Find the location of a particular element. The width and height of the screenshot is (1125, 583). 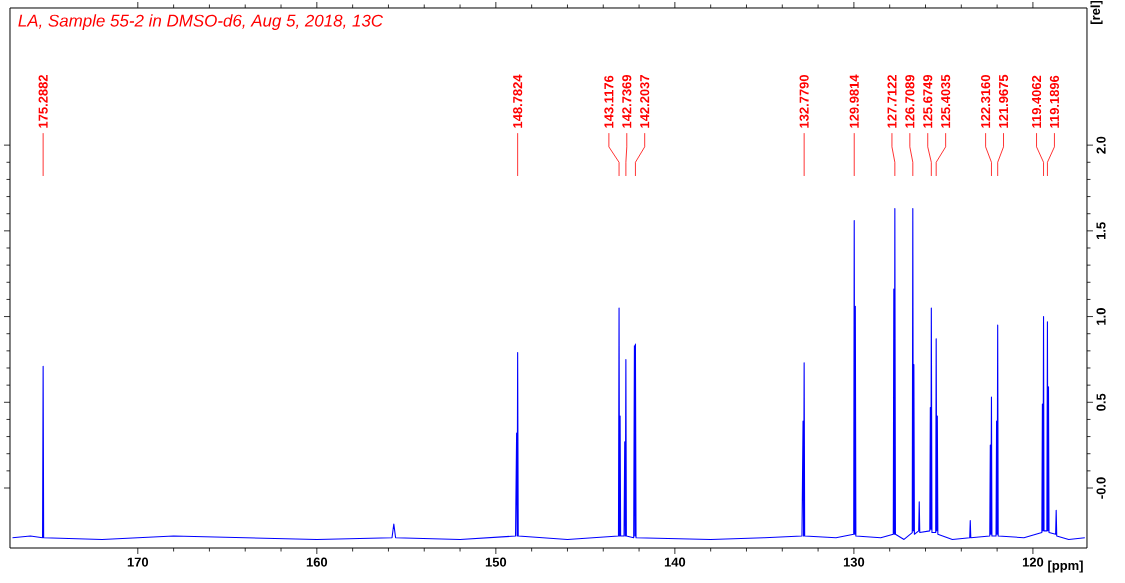

annotation: 127.7122 is located at coordinates (892, 101).